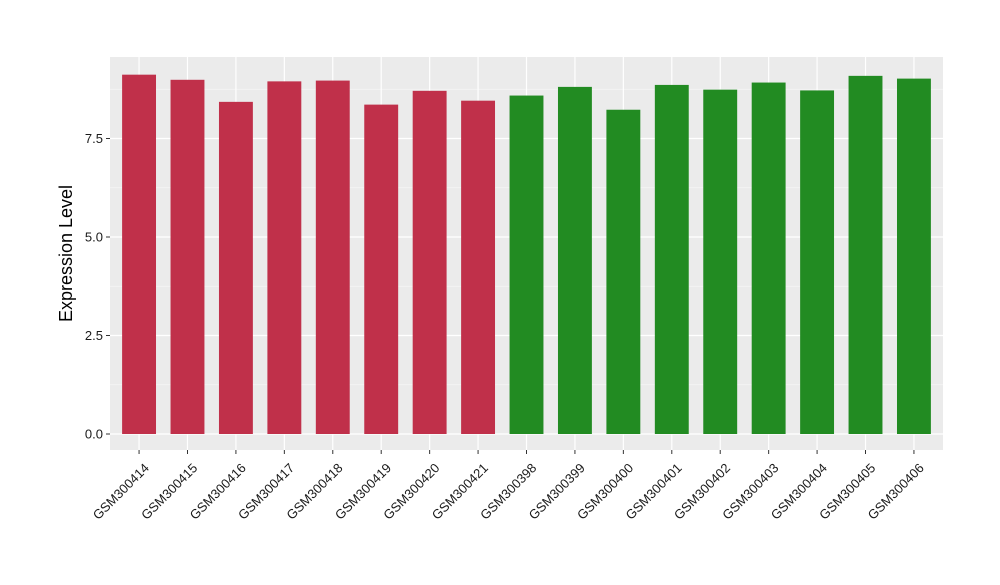  I want to click on bar-GSM300401, so click(671, 259).